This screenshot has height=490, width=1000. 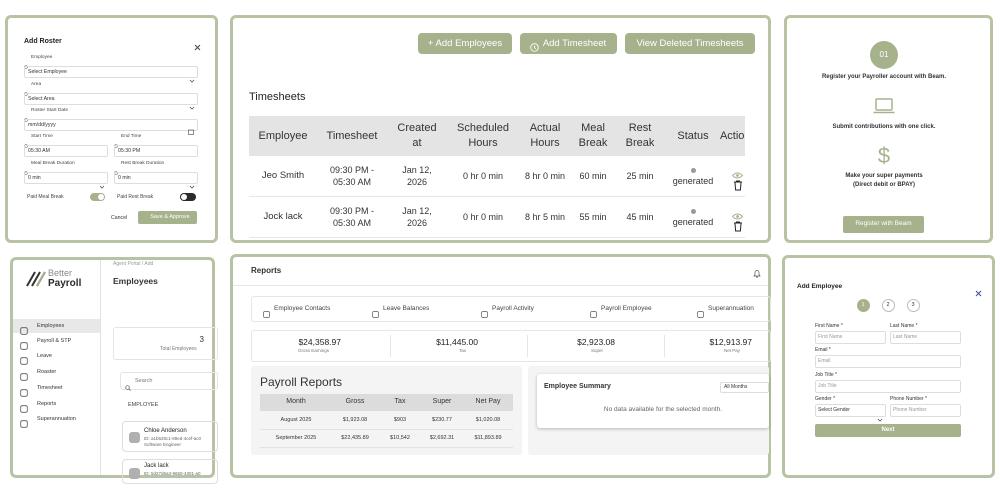 What do you see at coordinates (296, 402) in the screenshot?
I see `column-header: Month` at bounding box center [296, 402].